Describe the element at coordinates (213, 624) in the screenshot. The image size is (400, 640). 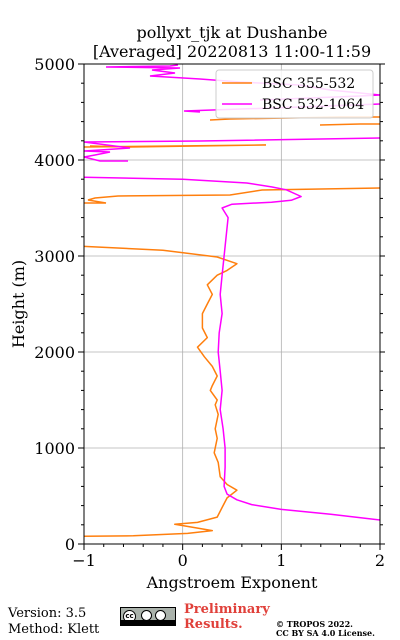
I see `preliminary-line2: Results.` at that location.